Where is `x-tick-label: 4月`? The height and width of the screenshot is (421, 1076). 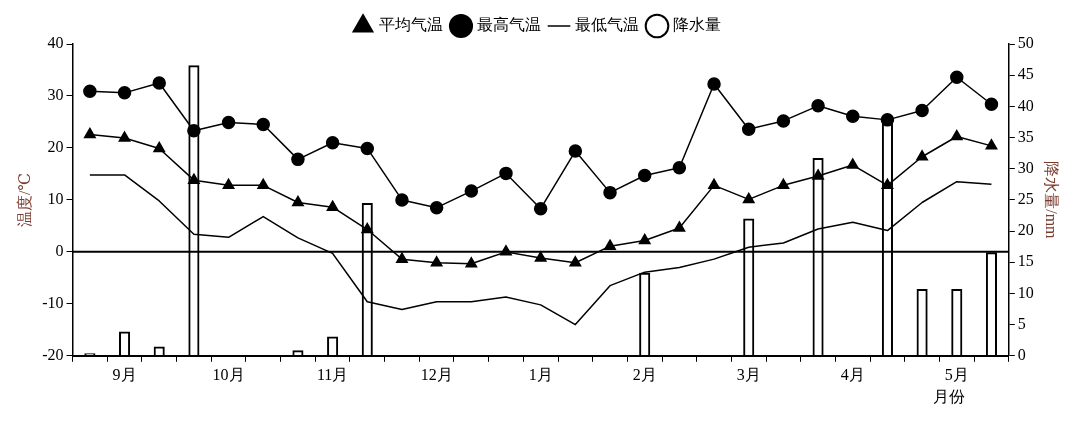 x-tick-label: 4月 is located at coordinates (852, 374).